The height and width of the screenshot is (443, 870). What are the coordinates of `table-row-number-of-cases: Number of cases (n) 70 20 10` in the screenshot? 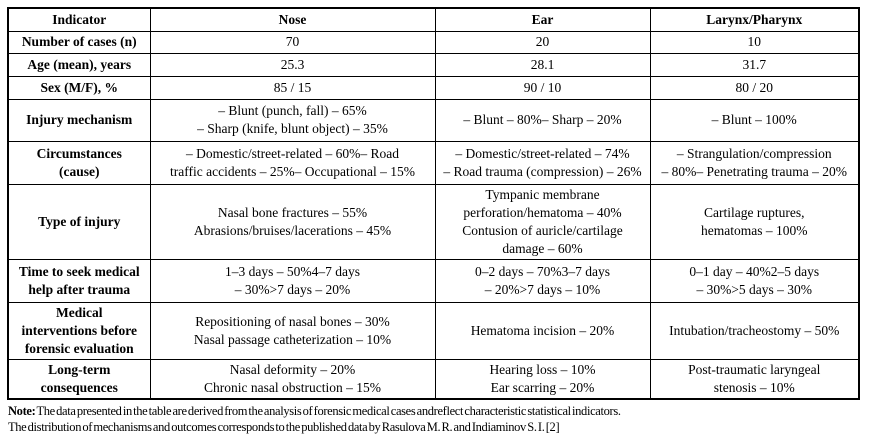 It's located at (433, 42).